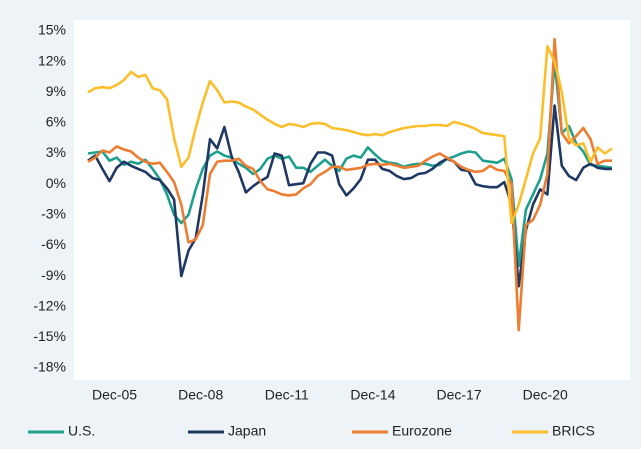 This screenshot has height=449, width=641. What do you see at coordinates (56, 91) in the screenshot?
I see `y-tick-label: 9%` at bounding box center [56, 91].